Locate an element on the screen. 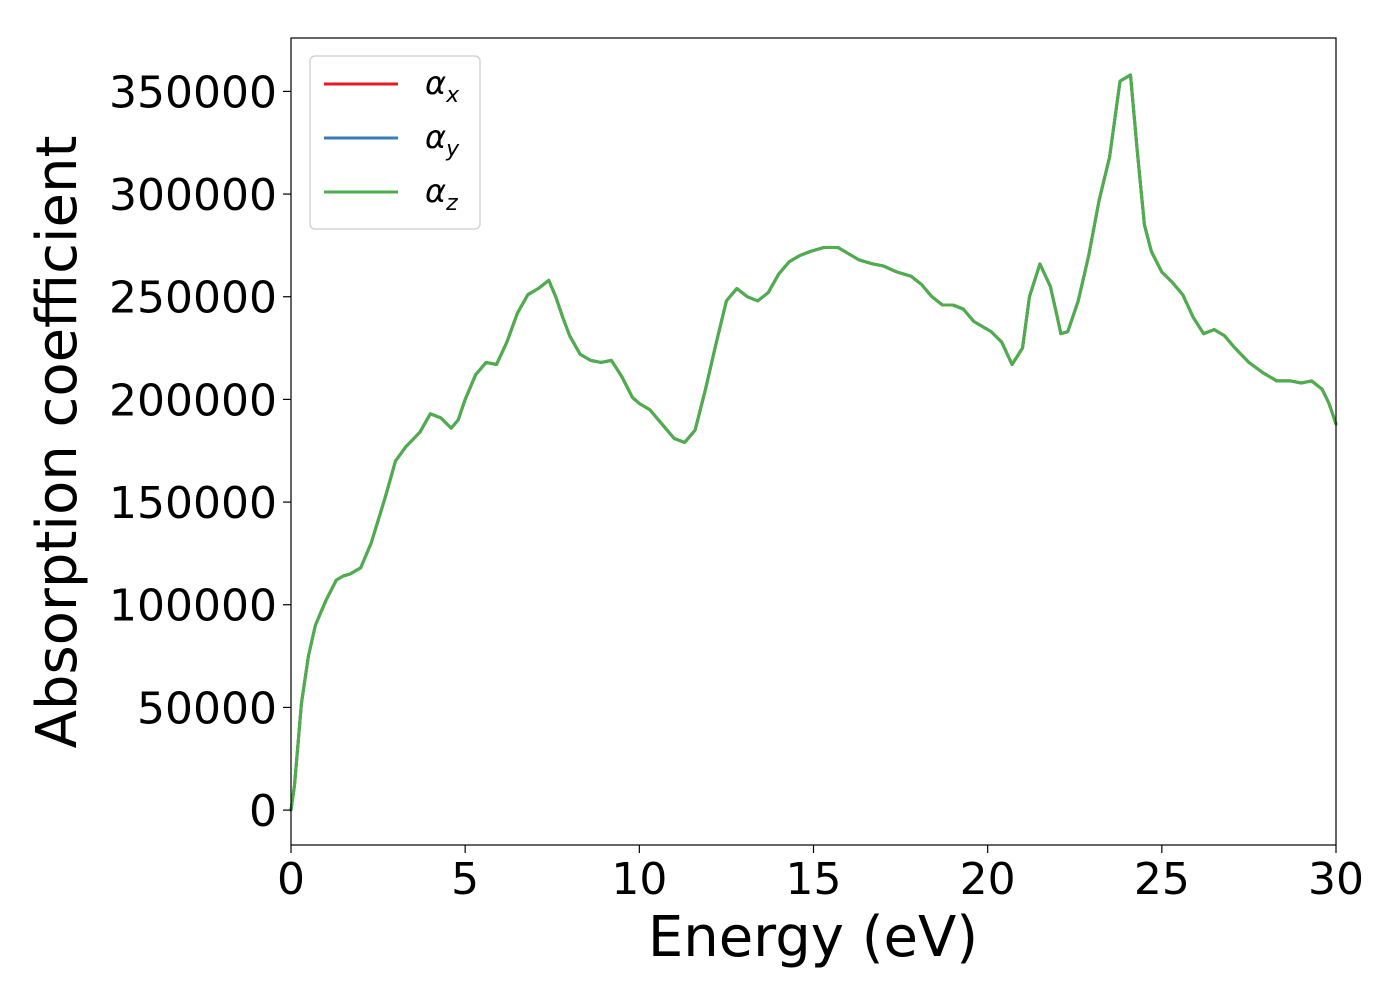 The width and height of the screenshot is (1400, 1000). legend-label-subscript: y is located at coordinates (452, 149).